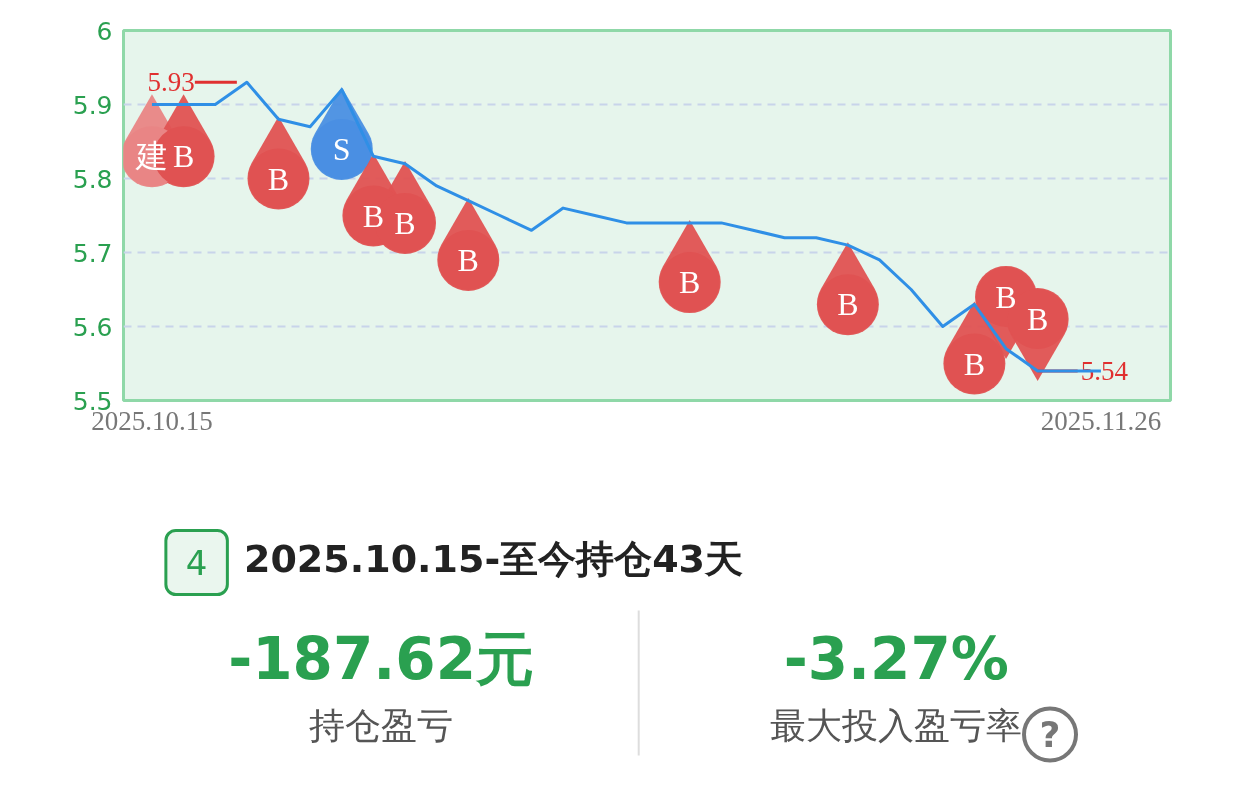  Describe the element at coordinates (92, 253) in the screenshot. I see `y-tick-label: 5.7` at that location.